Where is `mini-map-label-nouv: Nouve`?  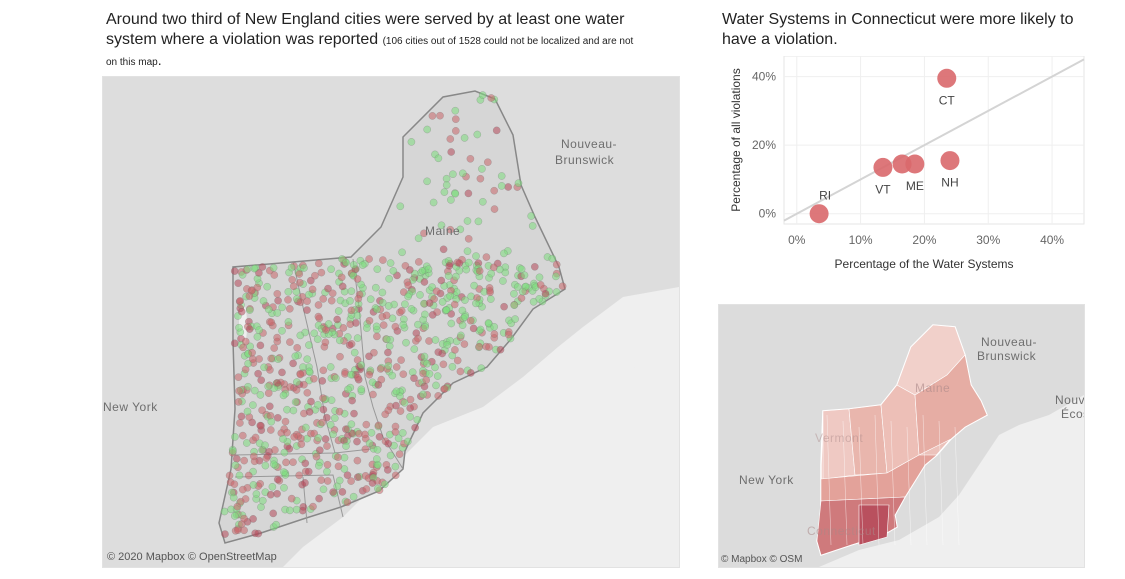
mini-map-label-nouv: Nouve is located at coordinates (1070, 400).